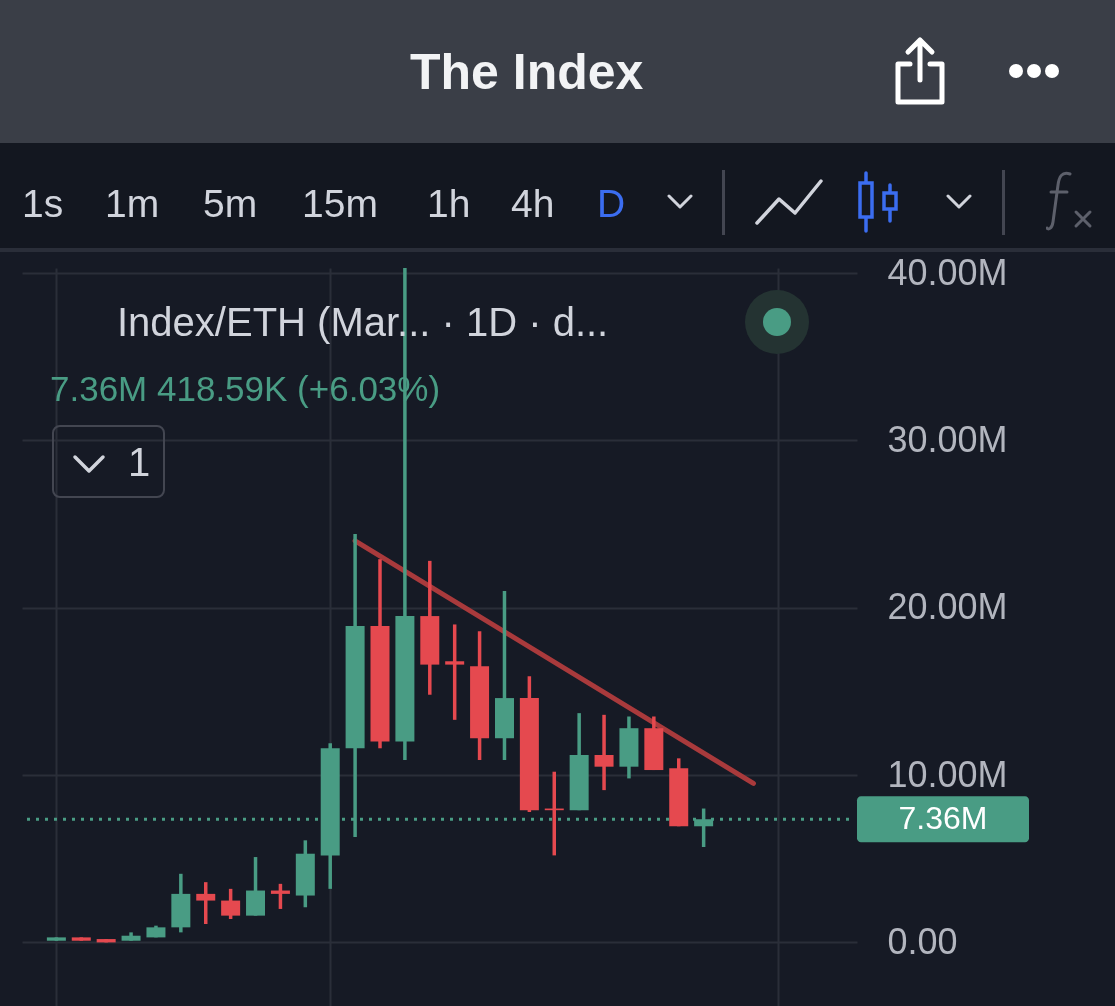  What do you see at coordinates (947, 774) in the screenshot?
I see `y-tick-label: 10.00M` at bounding box center [947, 774].